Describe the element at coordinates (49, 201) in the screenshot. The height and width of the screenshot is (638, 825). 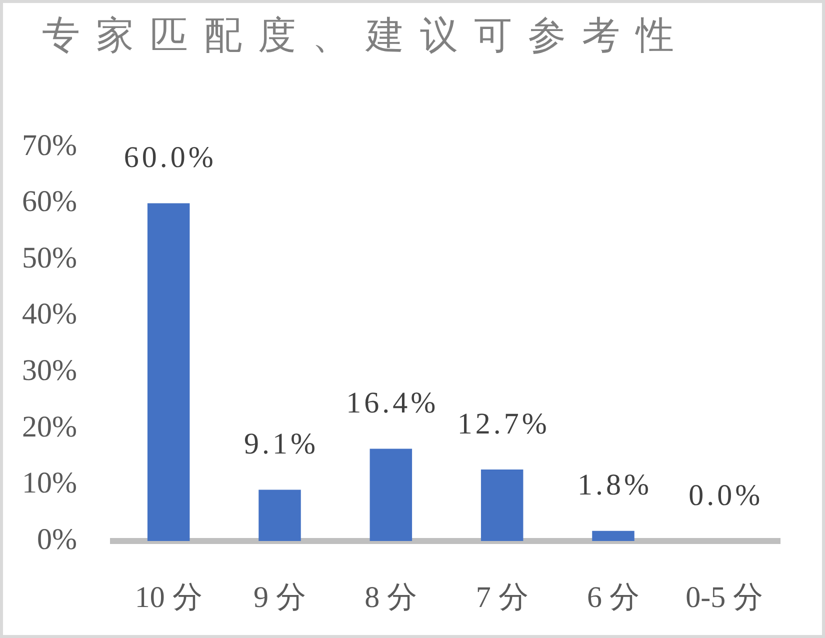
I see `y-tick-label: 60%` at that location.